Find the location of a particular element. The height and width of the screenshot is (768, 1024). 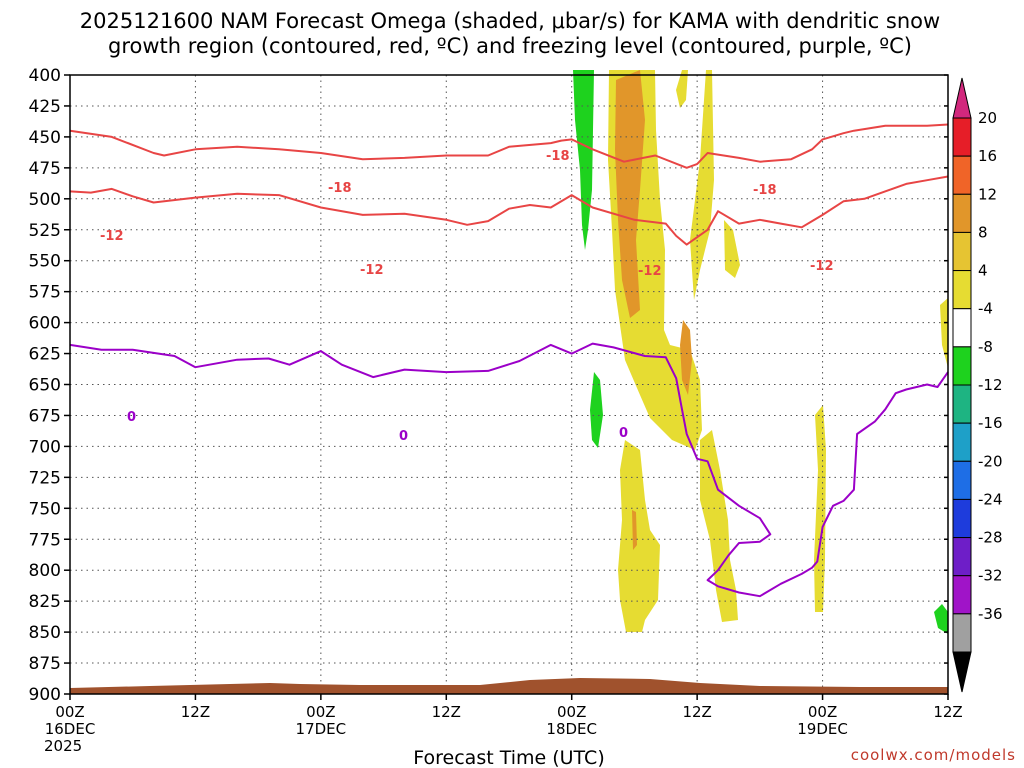

omega-green-patch-mid is located at coordinates (596, 410).